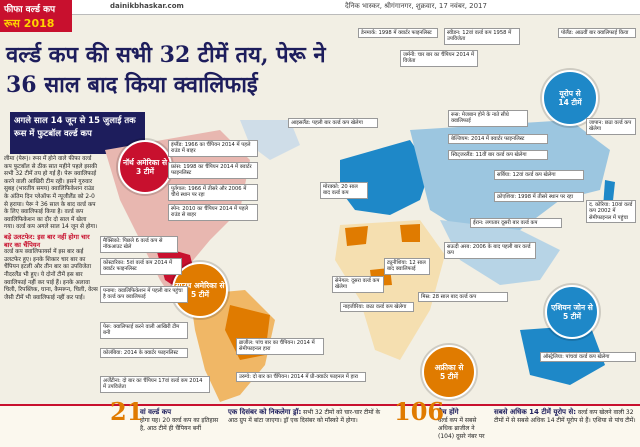 The width and height of the screenshot is (640, 447). Describe the element at coordinates (377, 307) in the screenshot. I see `team-note-nigeria: नाइजीरिया: छठा वर्ल्ड कप खेलेगा` at that location.